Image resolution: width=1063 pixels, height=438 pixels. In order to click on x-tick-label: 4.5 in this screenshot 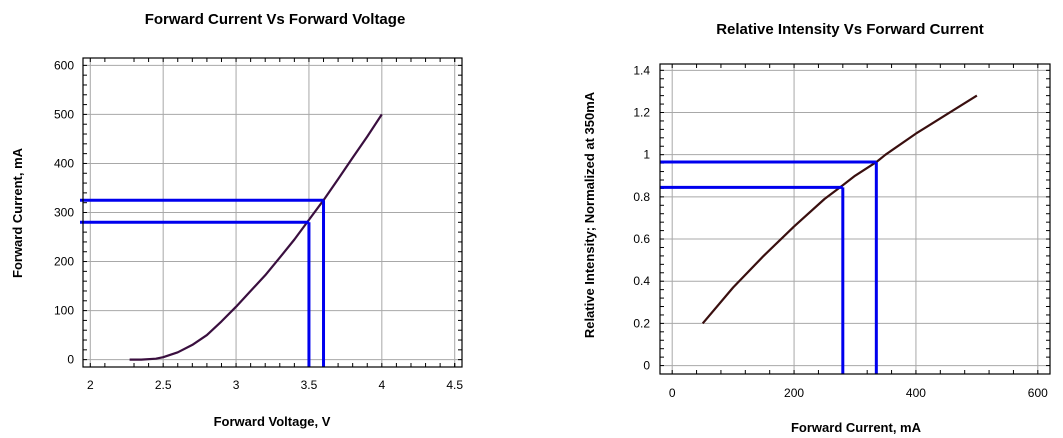, I will do `click(454, 385)`.